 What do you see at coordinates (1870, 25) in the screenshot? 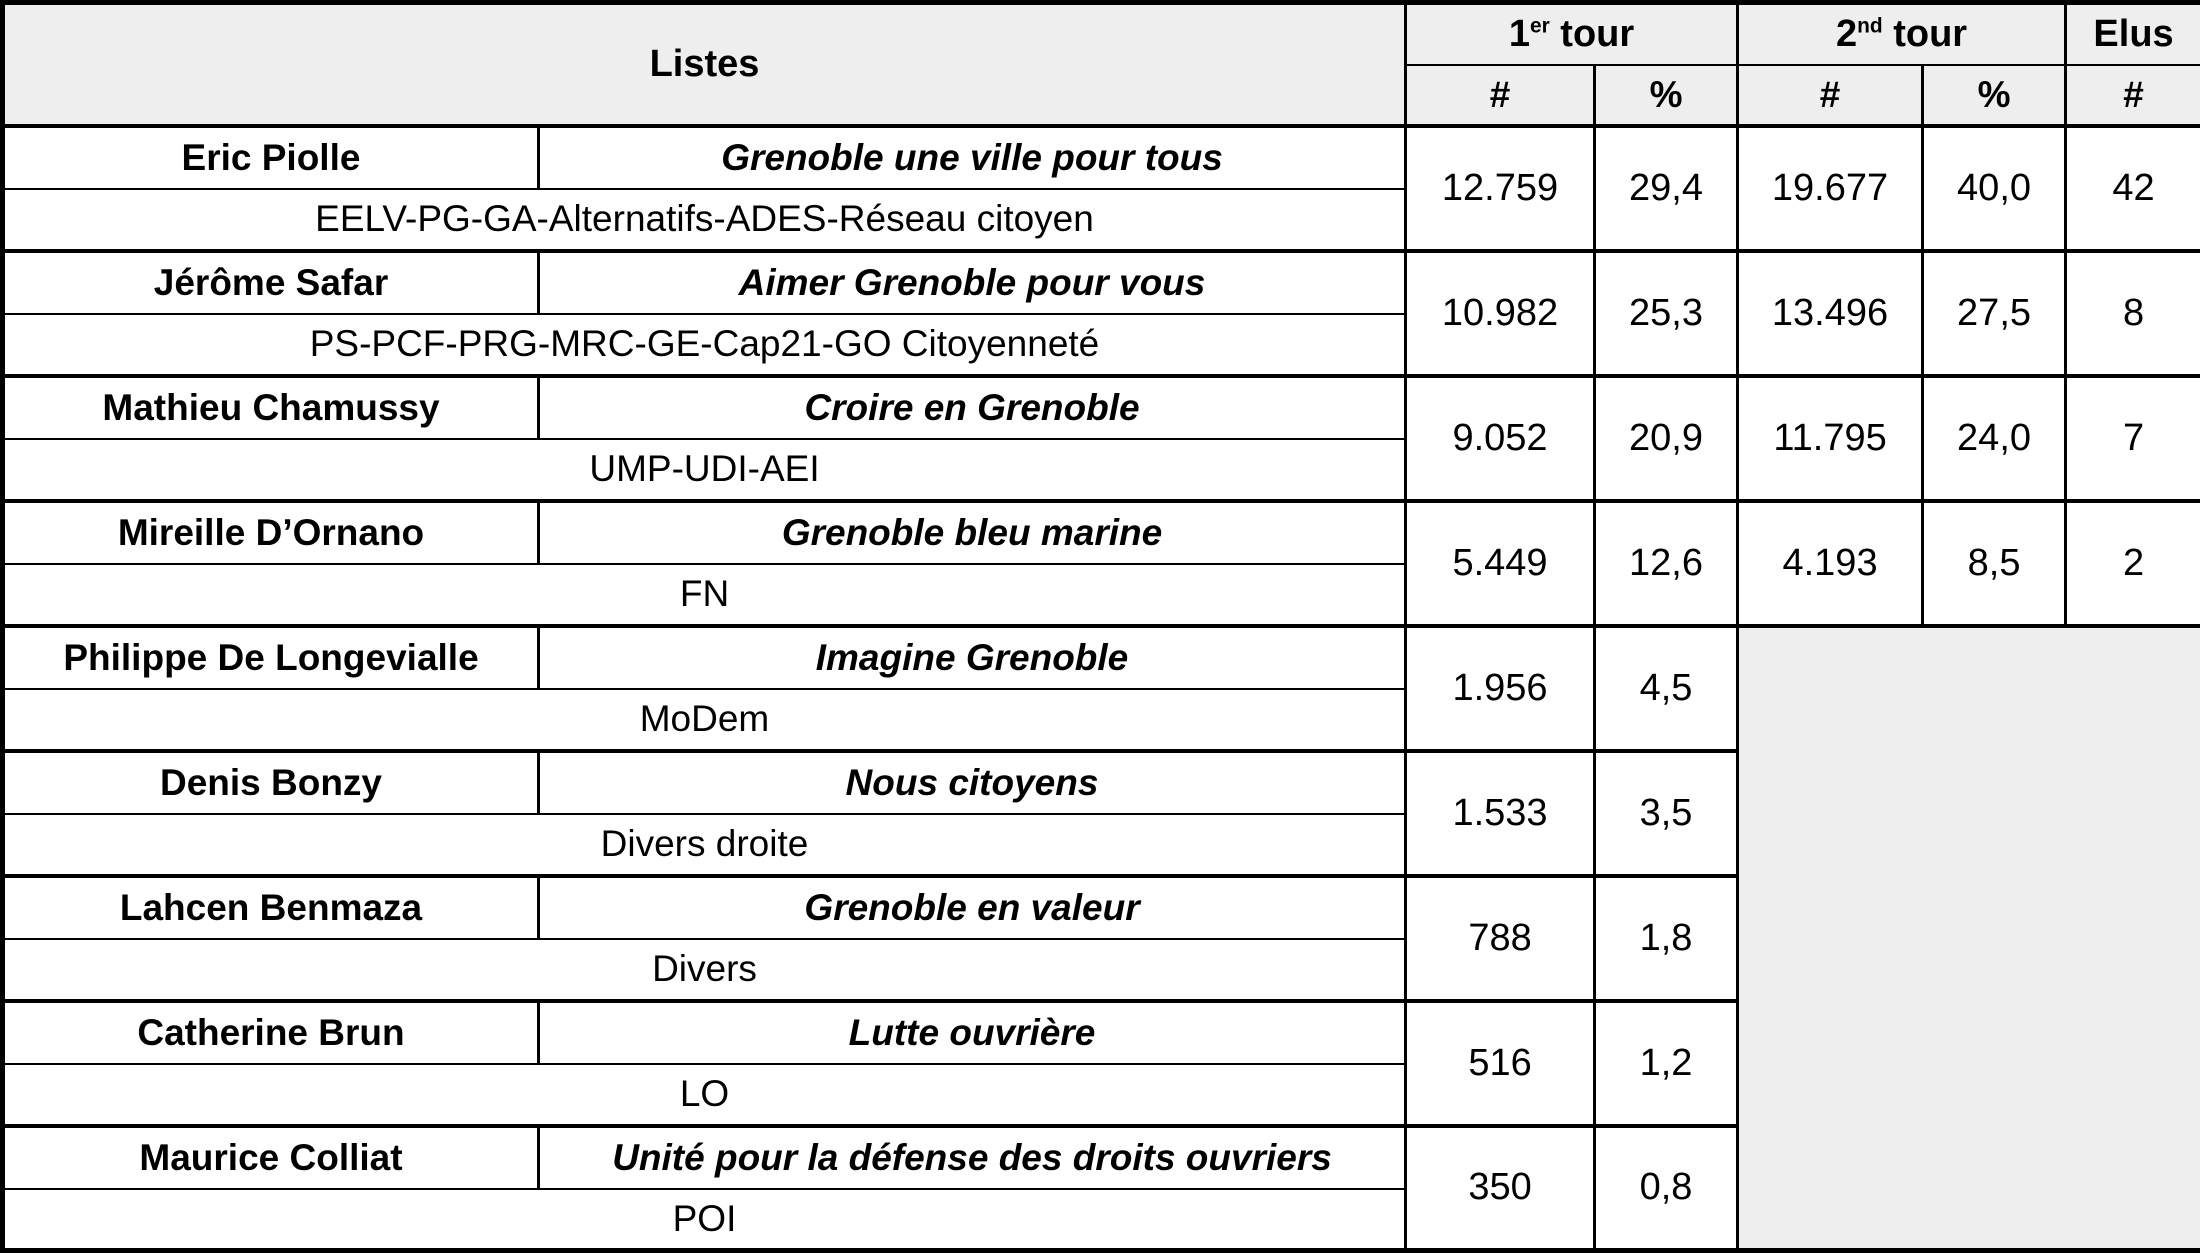
I see `tour2-superscript: nd` at bounding box center [1870, 25].